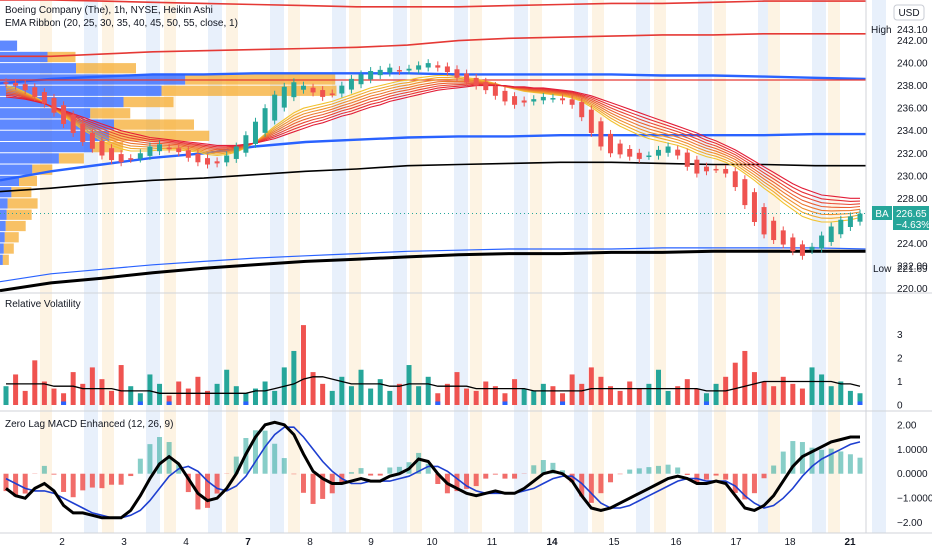 The image size is (932, 550). Describe the element at coordinates (432, 542) in the screenshot. I see `time-tick-label: 10` at that location.